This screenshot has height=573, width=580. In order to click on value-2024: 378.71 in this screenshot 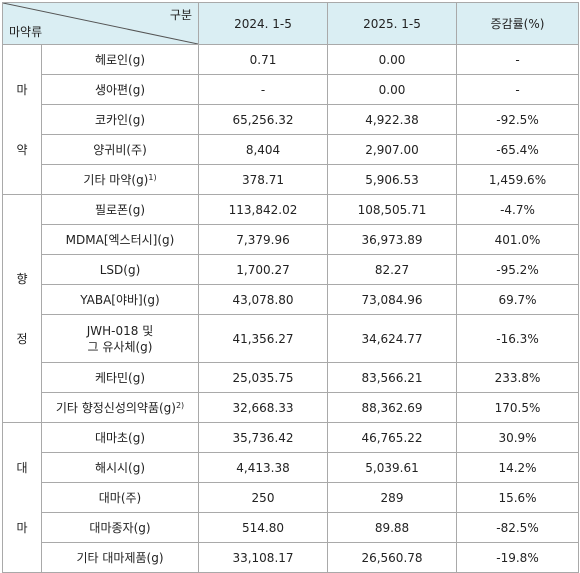, I will do `click(263, 179)`.